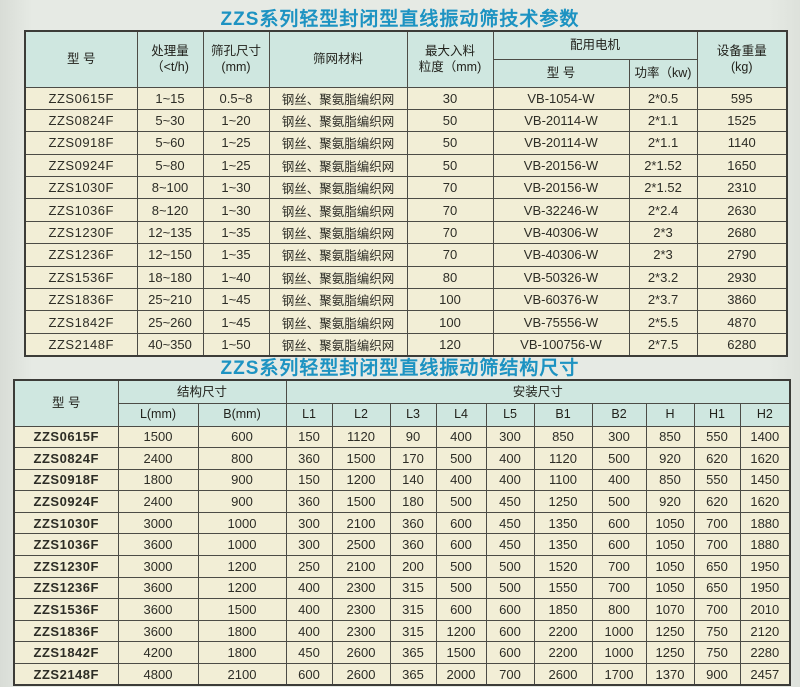 The width and height of the screenshot is (800, 687). I want to click on value-cell: 850, so click(563, 437).